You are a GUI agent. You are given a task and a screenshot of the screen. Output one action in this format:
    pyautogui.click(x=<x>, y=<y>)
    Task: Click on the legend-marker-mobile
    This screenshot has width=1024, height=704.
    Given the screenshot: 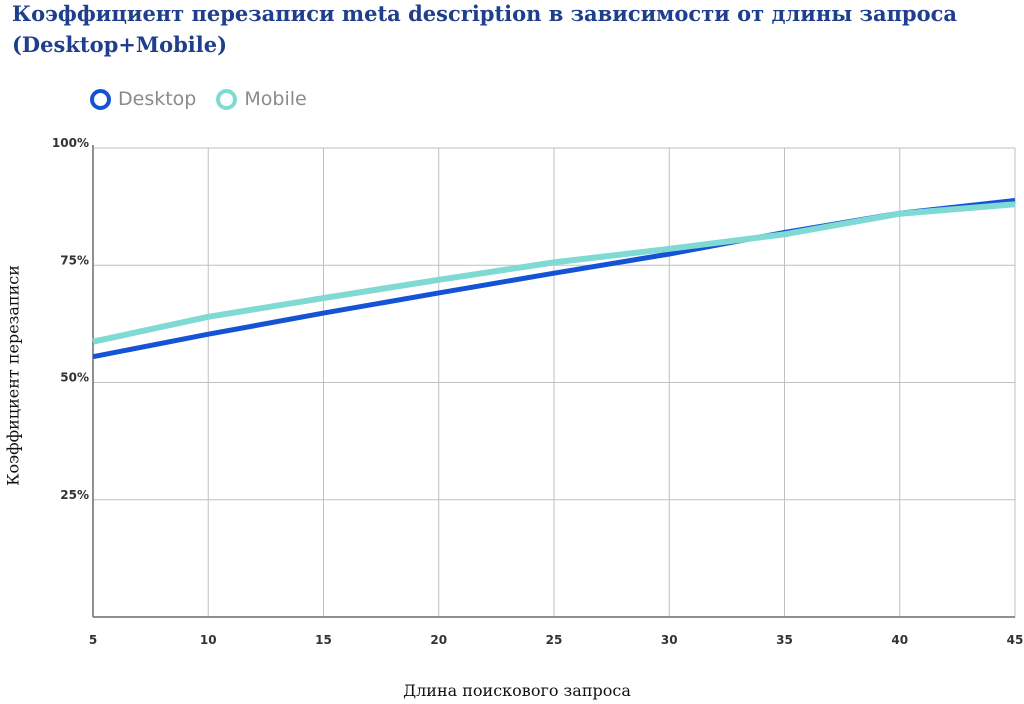 What is the action you would take?
    pyautogui.click(x=227, y=99)
    